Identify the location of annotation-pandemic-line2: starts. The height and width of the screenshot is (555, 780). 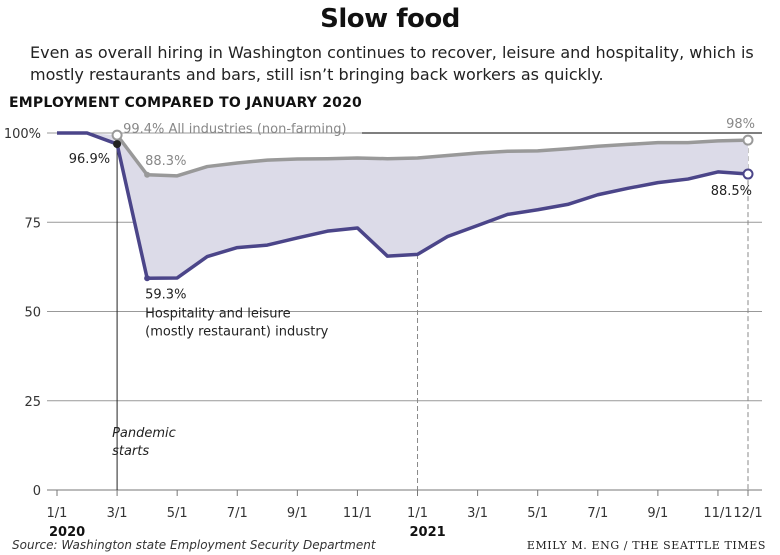
(130, 451).